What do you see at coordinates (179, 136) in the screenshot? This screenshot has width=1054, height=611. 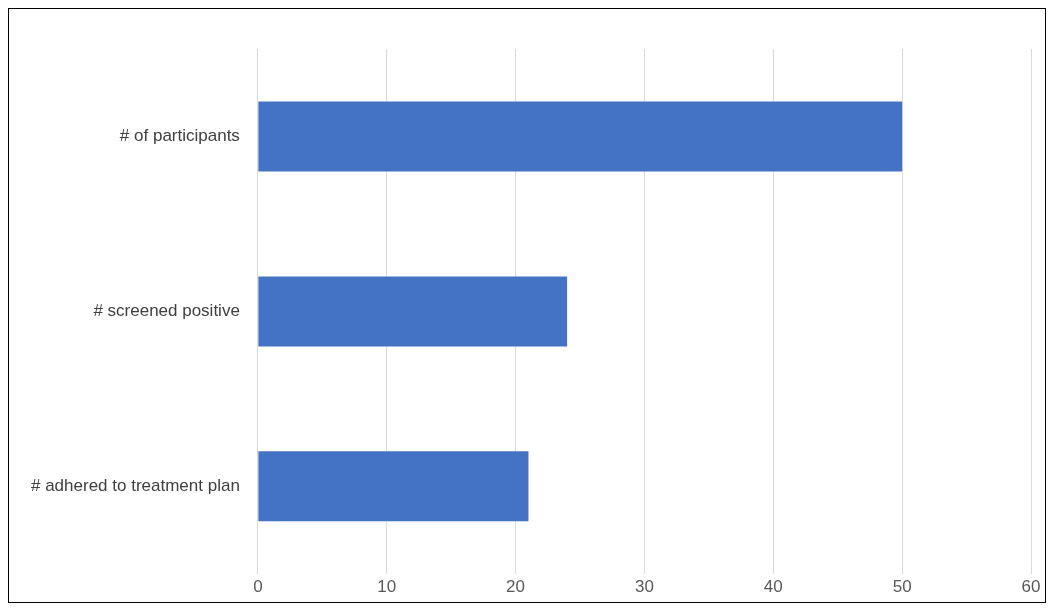 I see `y-tick-label: # of participants` at bounding box center [179, 136].